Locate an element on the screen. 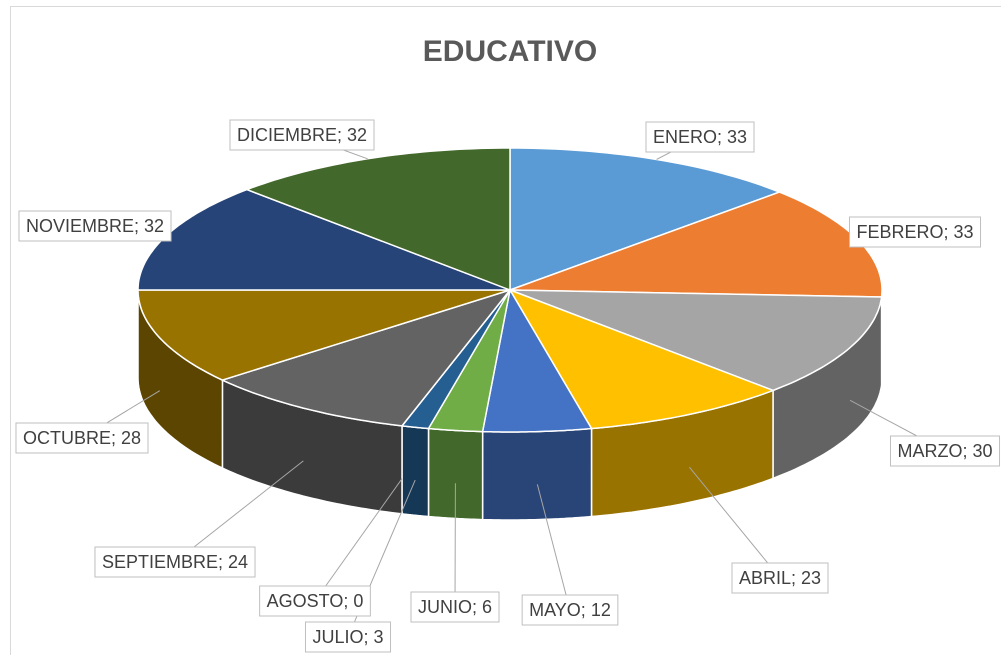 The image size is (1001, 655). data-label: MAYO; 12 is located at coordinates (570, 610).